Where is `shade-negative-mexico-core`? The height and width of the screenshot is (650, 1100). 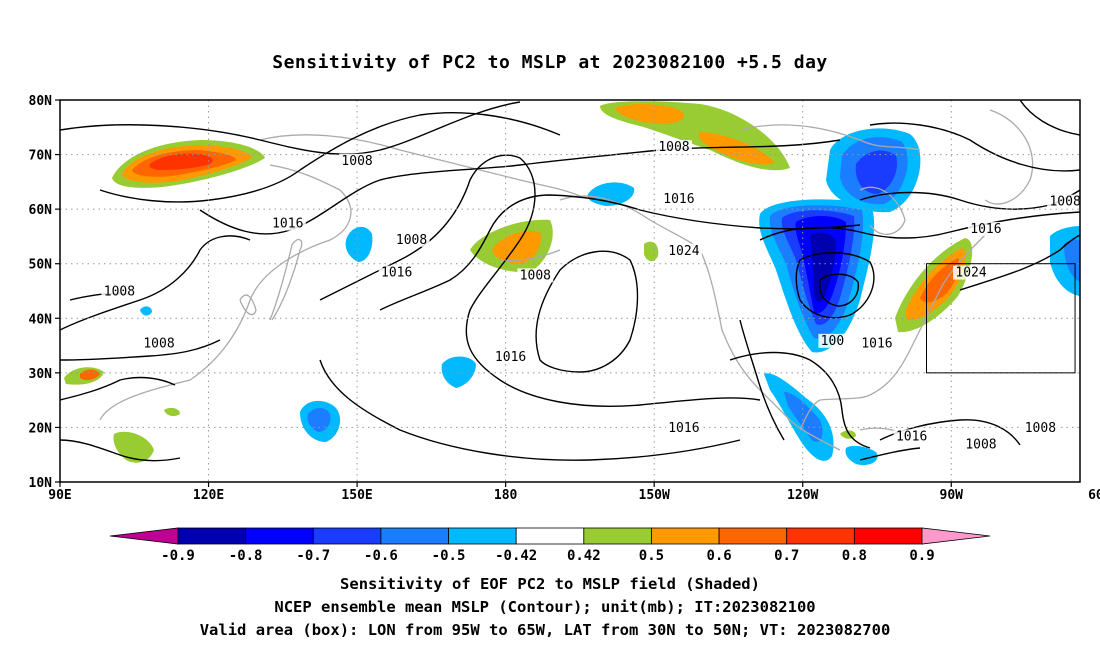
shade-negative-mexico-core is located at coordinates (803, 417).